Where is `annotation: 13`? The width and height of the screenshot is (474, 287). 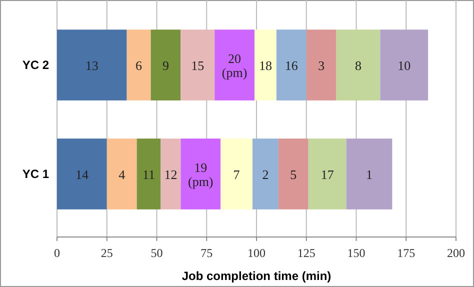 annotation: 13 is located at coordinates (91, 65).